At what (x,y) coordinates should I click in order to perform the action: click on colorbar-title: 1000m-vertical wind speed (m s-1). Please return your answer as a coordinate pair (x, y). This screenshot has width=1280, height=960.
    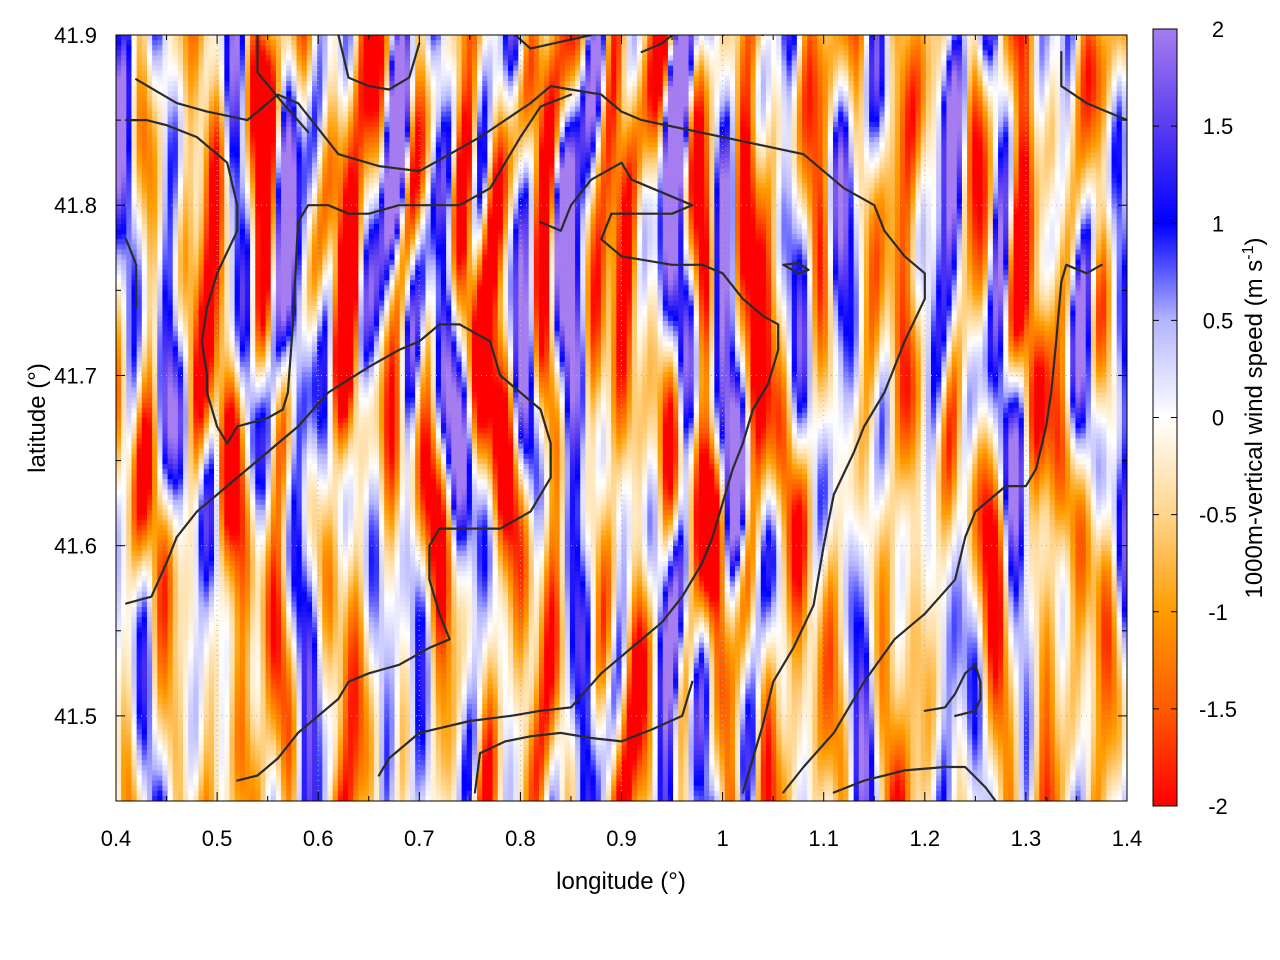
    Looking at the image, I should click on (1254, 417).